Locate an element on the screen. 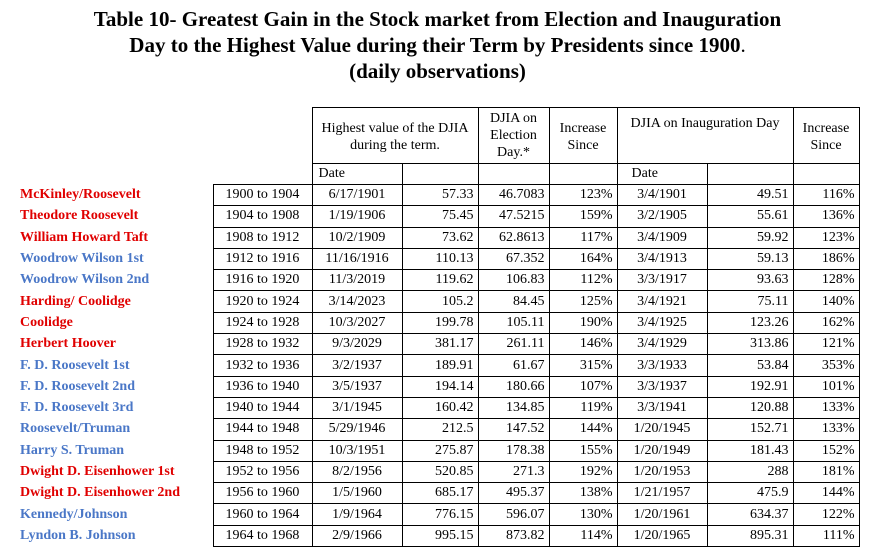  increase-since-election: 164% is located at coordinates (583, 259).